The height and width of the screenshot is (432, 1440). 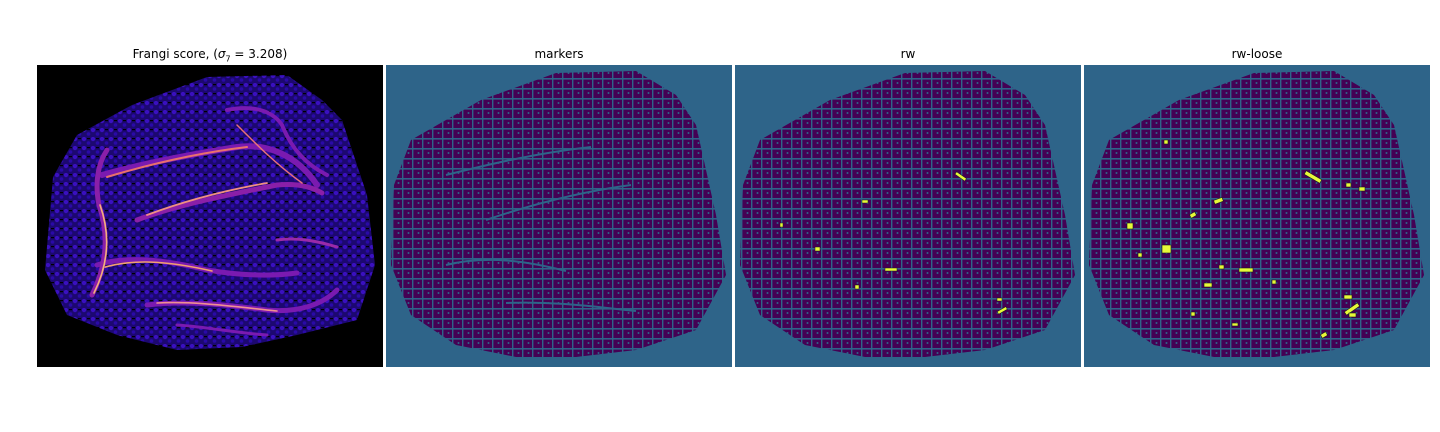 What do you see at coordinates (210, 55) in the screenshot?
I see `panel-title-frangi: Frangi score, (σ7 = 3.208)` at bounding box center [210, 55].